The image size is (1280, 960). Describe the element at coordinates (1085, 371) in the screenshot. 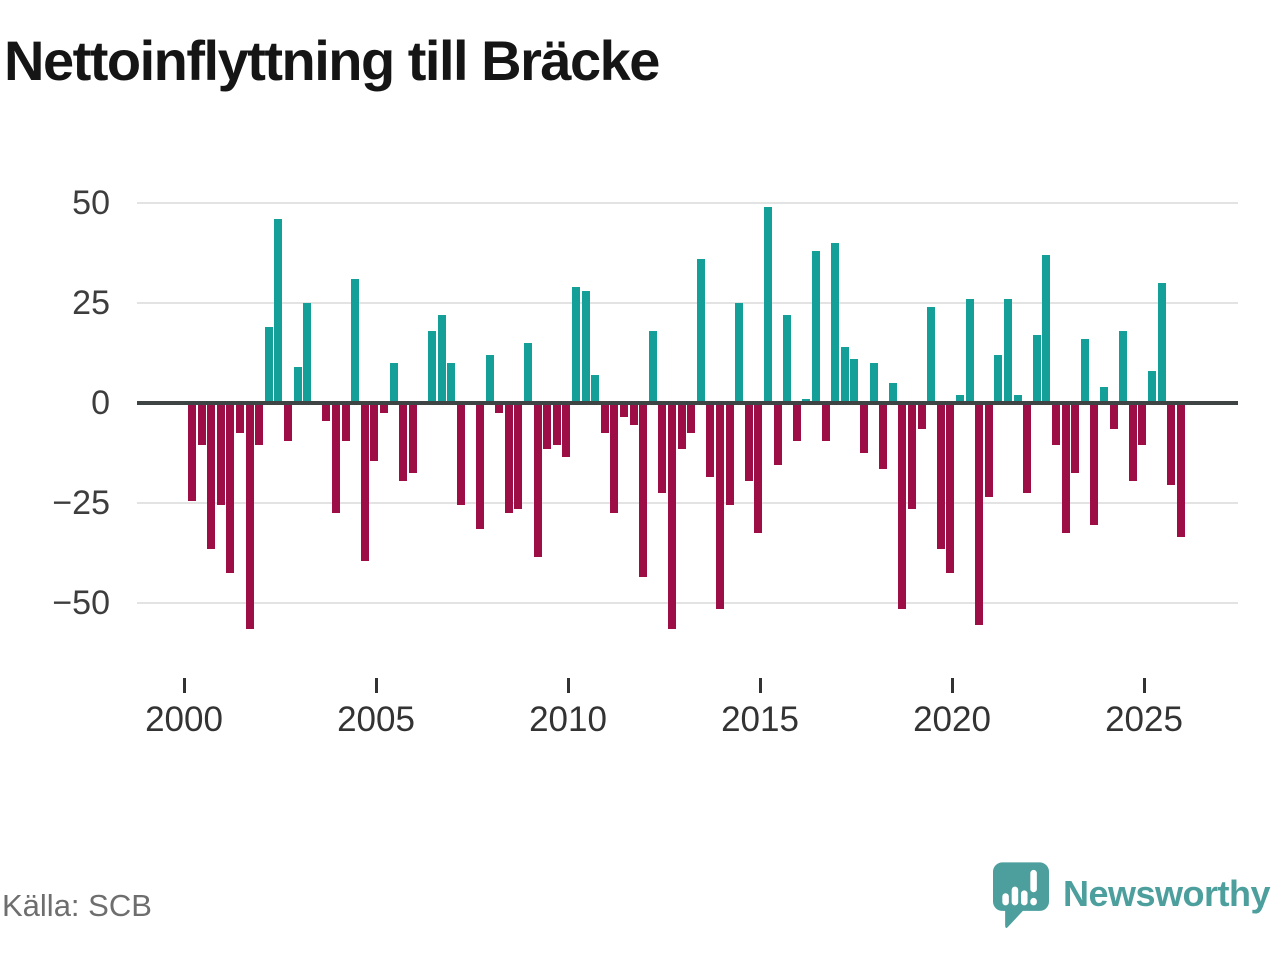

I see `bar-2023-q2` at that location.